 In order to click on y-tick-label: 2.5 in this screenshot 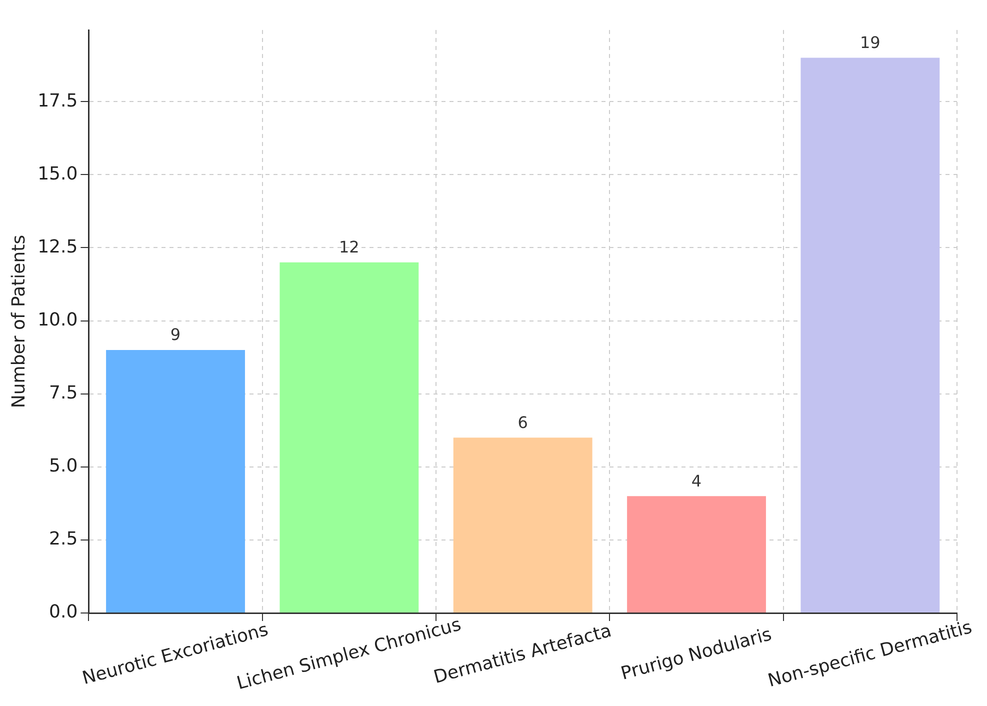, I will do `click(63, 539)`.